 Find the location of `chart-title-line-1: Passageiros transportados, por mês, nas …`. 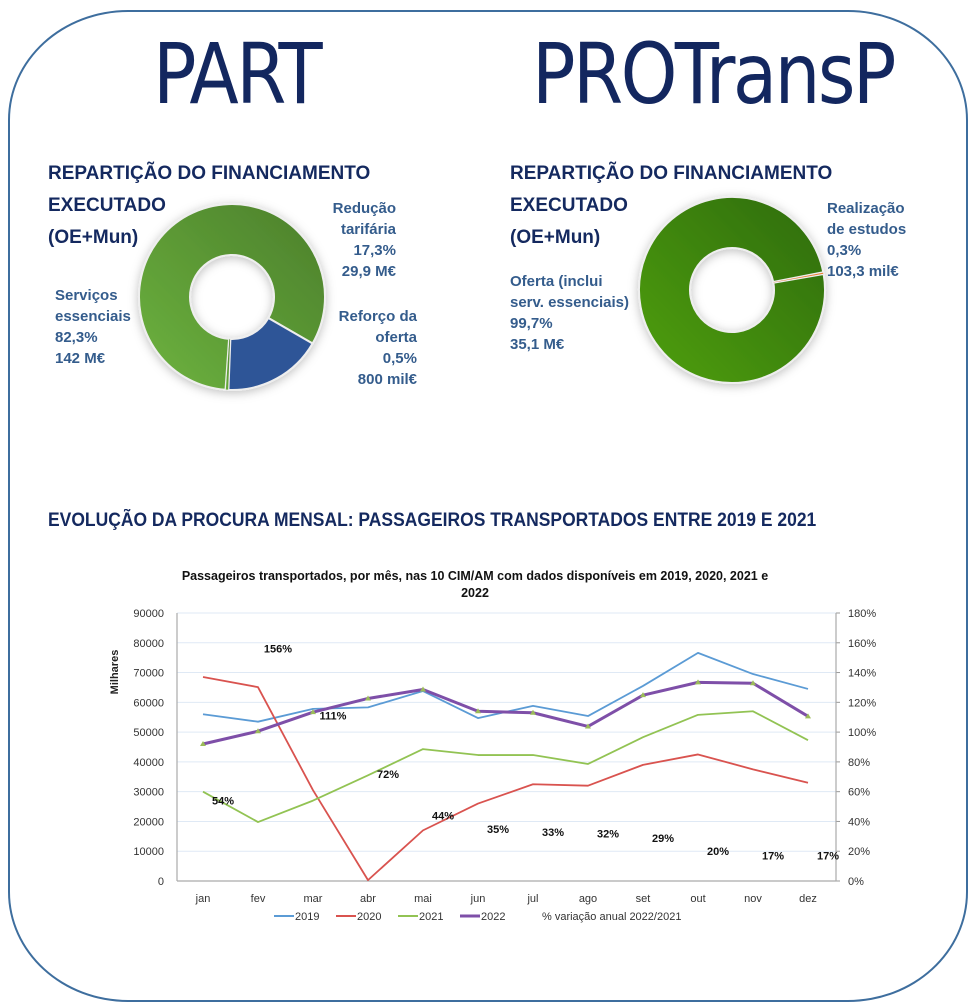

chart-title-line-1: Passageiros transportados, por mês, nas … is located at coordinates (475, 576).